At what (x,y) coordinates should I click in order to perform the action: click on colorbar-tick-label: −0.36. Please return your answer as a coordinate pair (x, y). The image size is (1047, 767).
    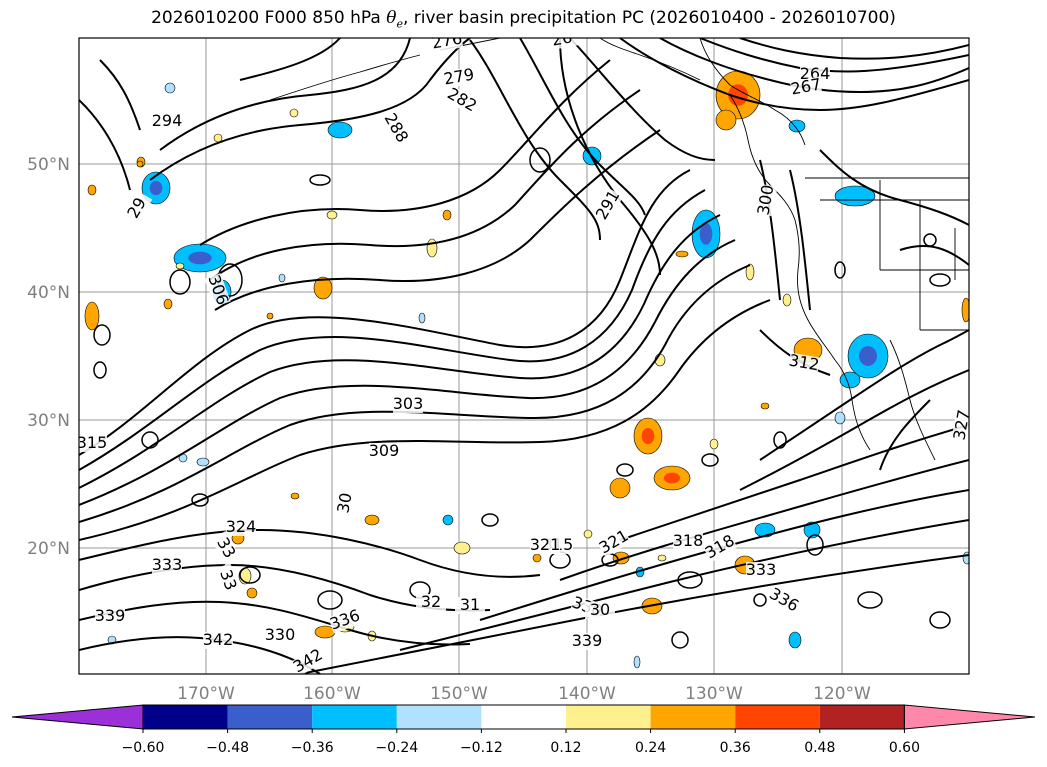
    Looking at the image, I should click on (312, 748).